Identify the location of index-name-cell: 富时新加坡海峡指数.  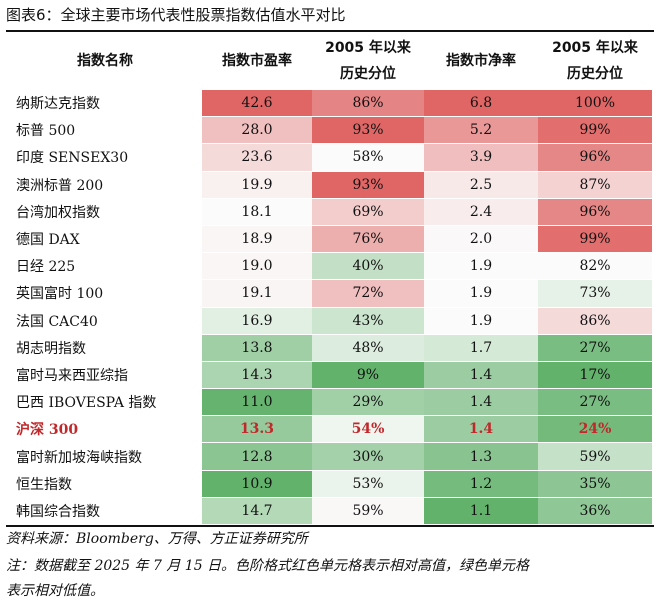
(105, 455).